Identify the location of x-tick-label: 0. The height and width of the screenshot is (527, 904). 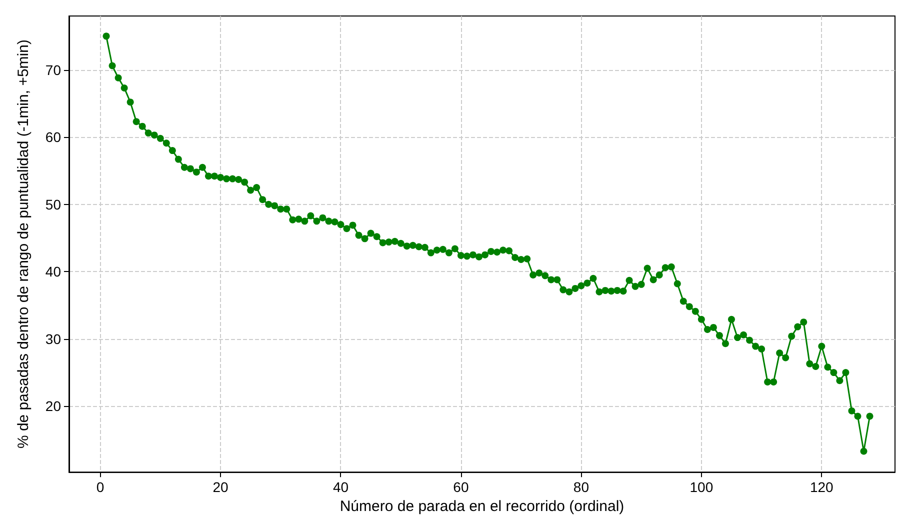
(100, 487).